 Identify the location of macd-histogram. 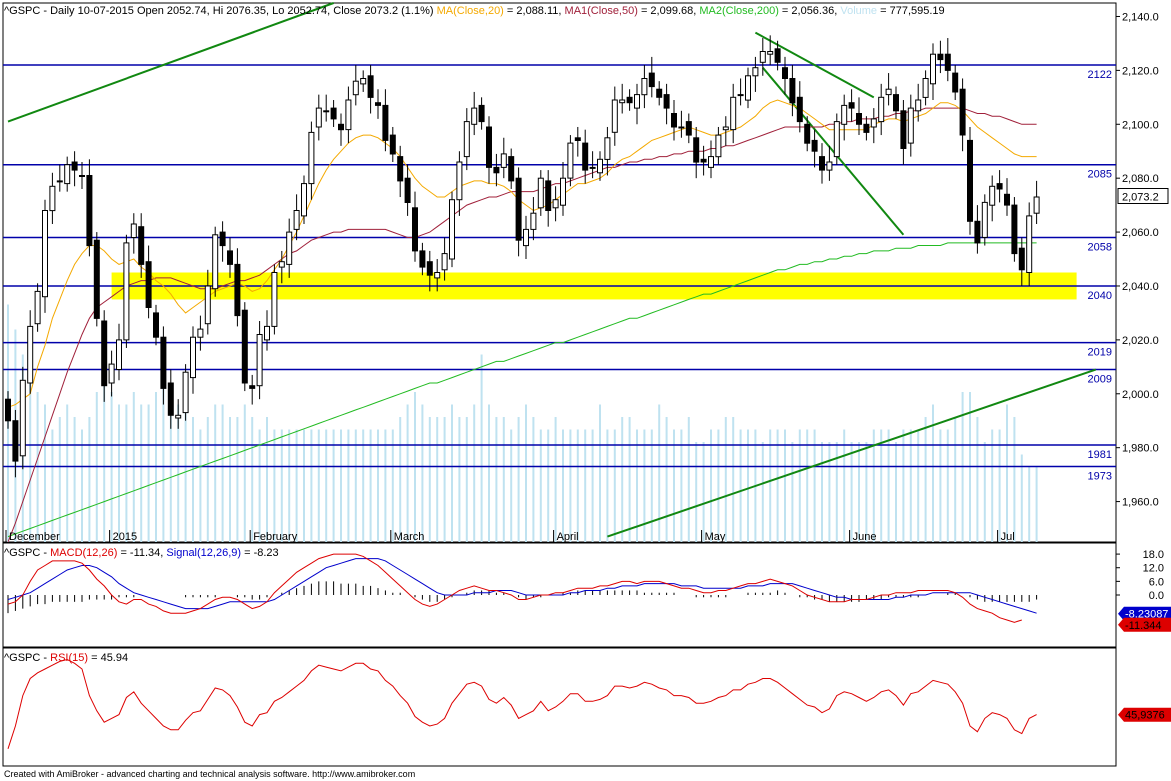
(522, 597).